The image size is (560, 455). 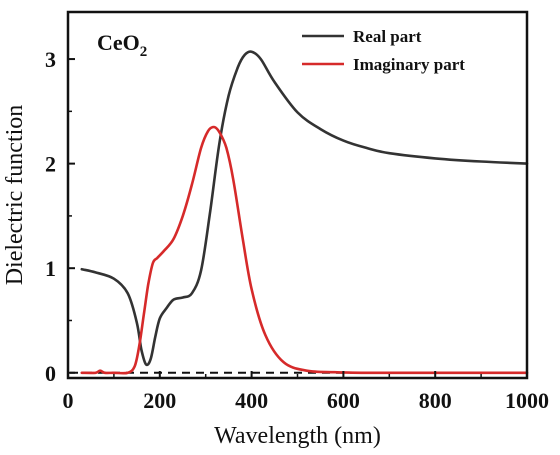 I want to click on chart-title: CeO2, so click(x=122, y=45).